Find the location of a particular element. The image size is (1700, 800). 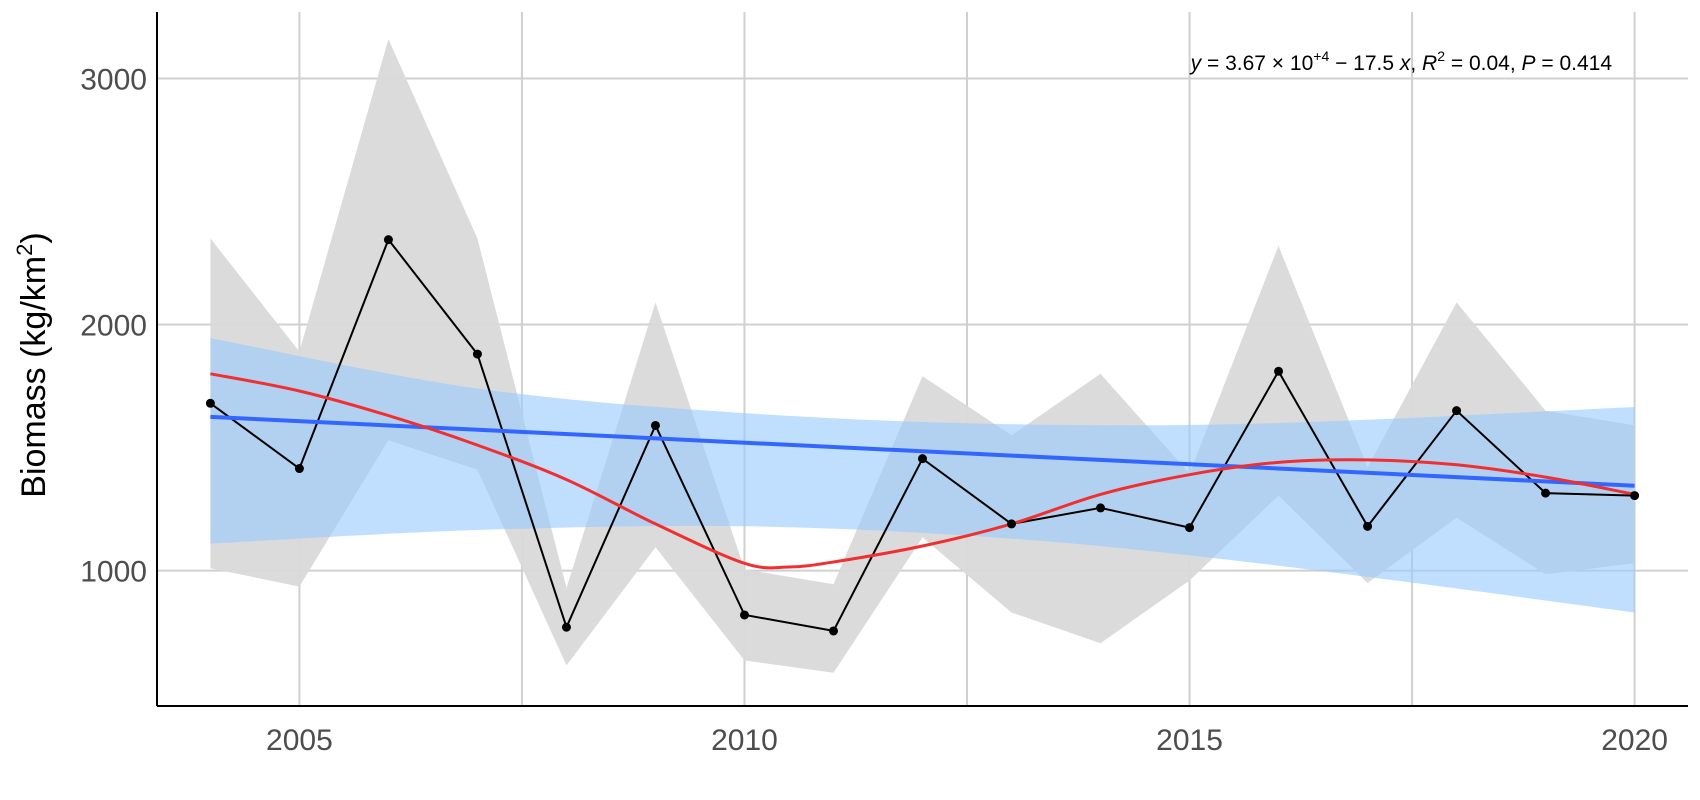

y-axis-title-sup: 2 is located at coordinates (24, 250).